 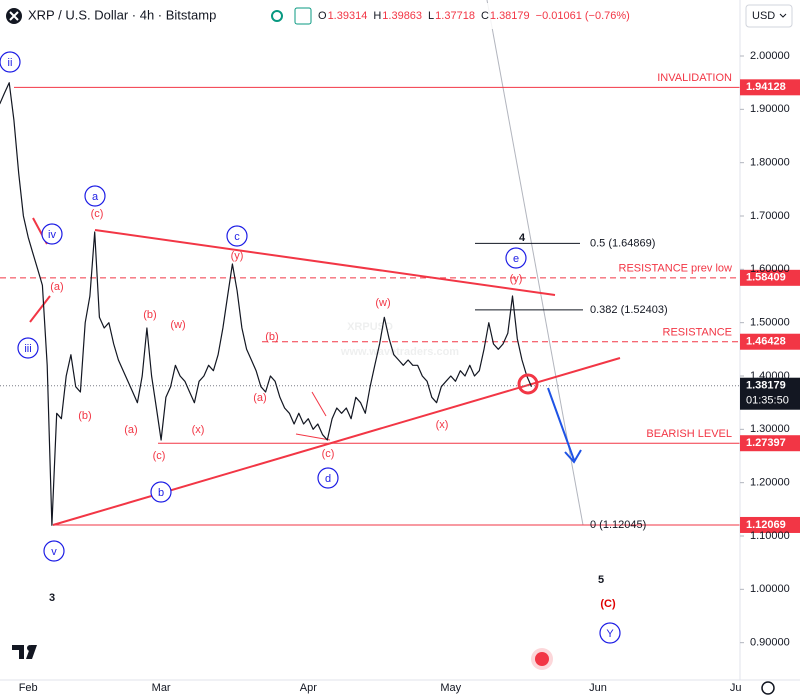 I want to click on highlight-circle, so click(x=528, y=384).